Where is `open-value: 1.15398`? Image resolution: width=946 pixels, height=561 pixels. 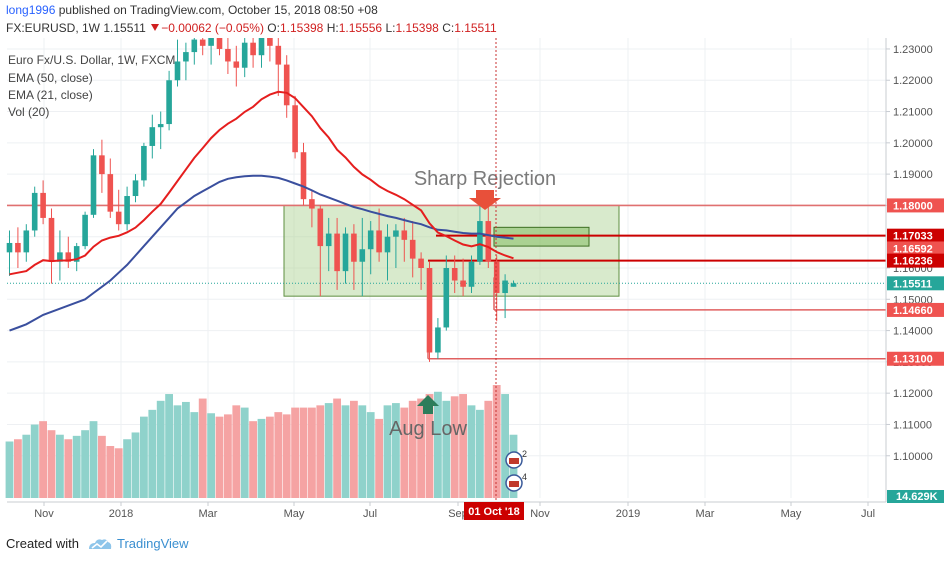 open-value: 1.15398 is located at coordinates (301, 28).